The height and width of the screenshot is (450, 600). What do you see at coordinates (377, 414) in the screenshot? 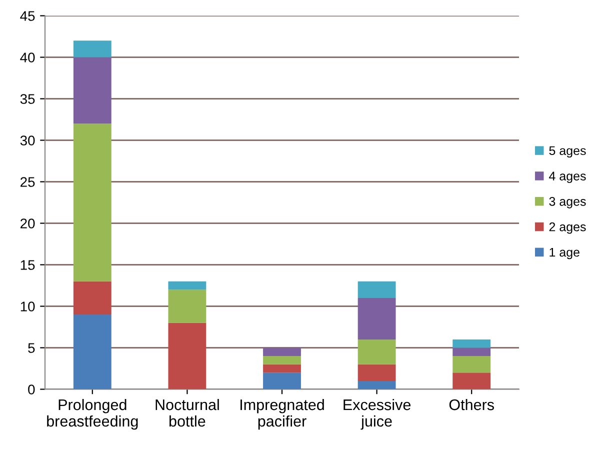
I see `x-tick-label: Excessive juice` at bounding box center [377, 414].